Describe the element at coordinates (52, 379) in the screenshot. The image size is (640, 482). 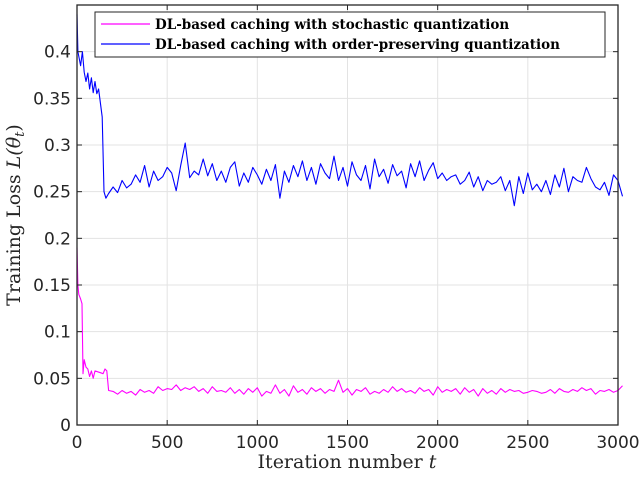
I see `y-tick-label: 0.05` at that location.